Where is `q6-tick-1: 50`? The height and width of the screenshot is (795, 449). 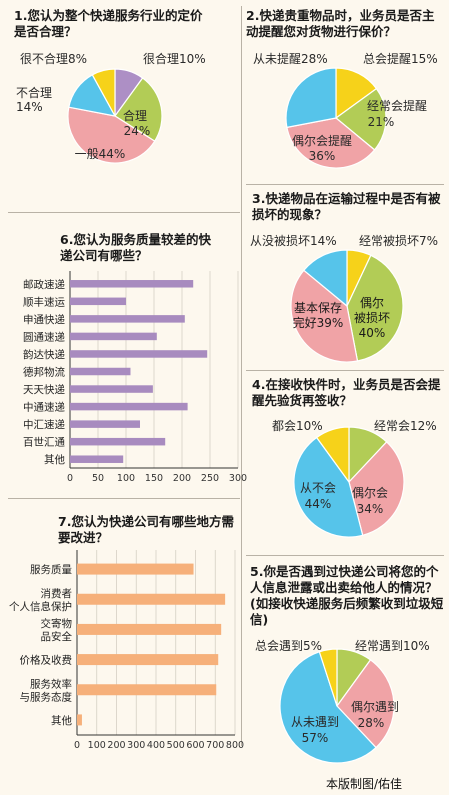 q6-tick-1: 50 is located at coordinates (98, 478).